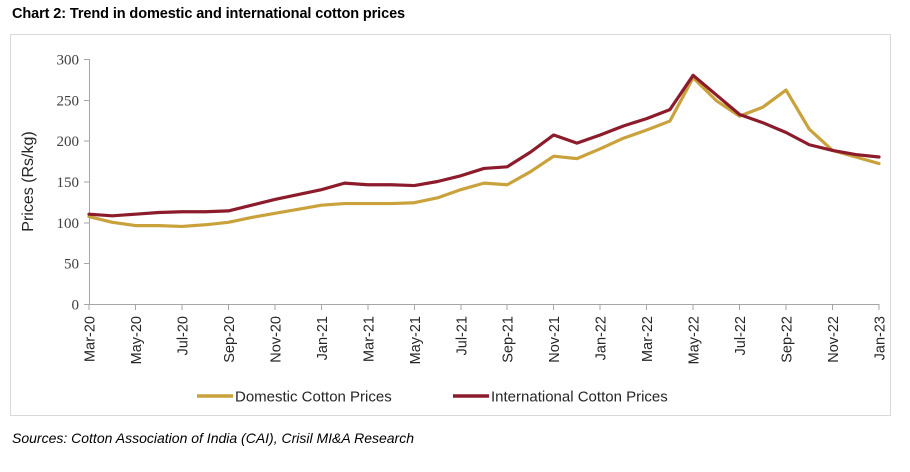 This screenshot has height=472, width=910. Describe the element at coordinates (369, 339) in the screenshot. I see `x-axis-tick-label: Mar-21` at that location.